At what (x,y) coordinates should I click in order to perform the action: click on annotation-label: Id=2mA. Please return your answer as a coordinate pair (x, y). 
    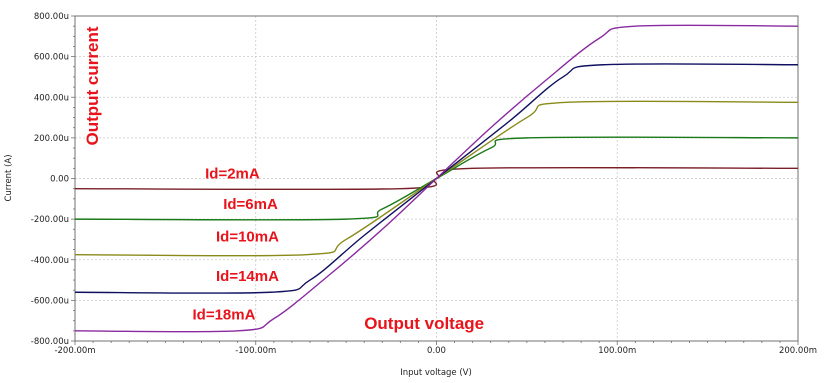
    Looking at the image, I should click on (232, 174).